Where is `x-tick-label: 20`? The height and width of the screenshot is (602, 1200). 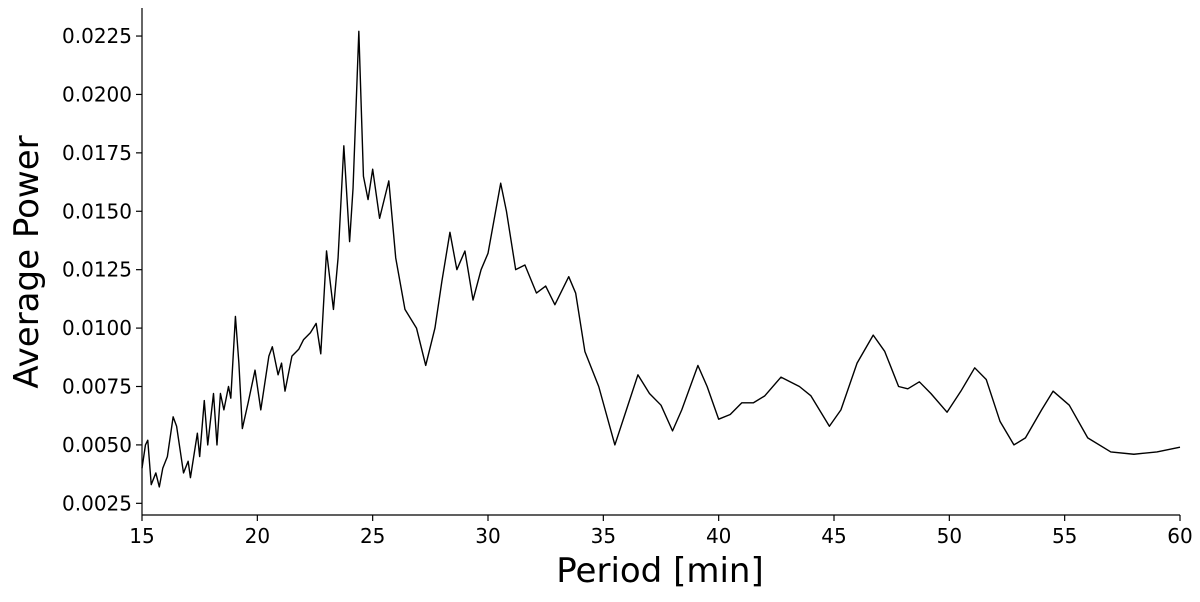
x-tick-label: 20 is located at coordinates (257, 536).